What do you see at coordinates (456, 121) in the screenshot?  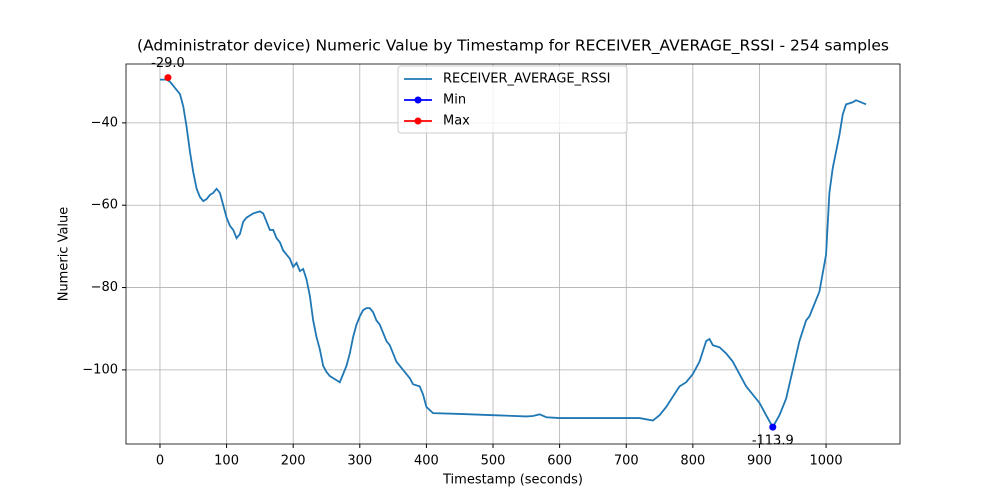 I see `legend-label: Max` at bounding box center [456, 121].